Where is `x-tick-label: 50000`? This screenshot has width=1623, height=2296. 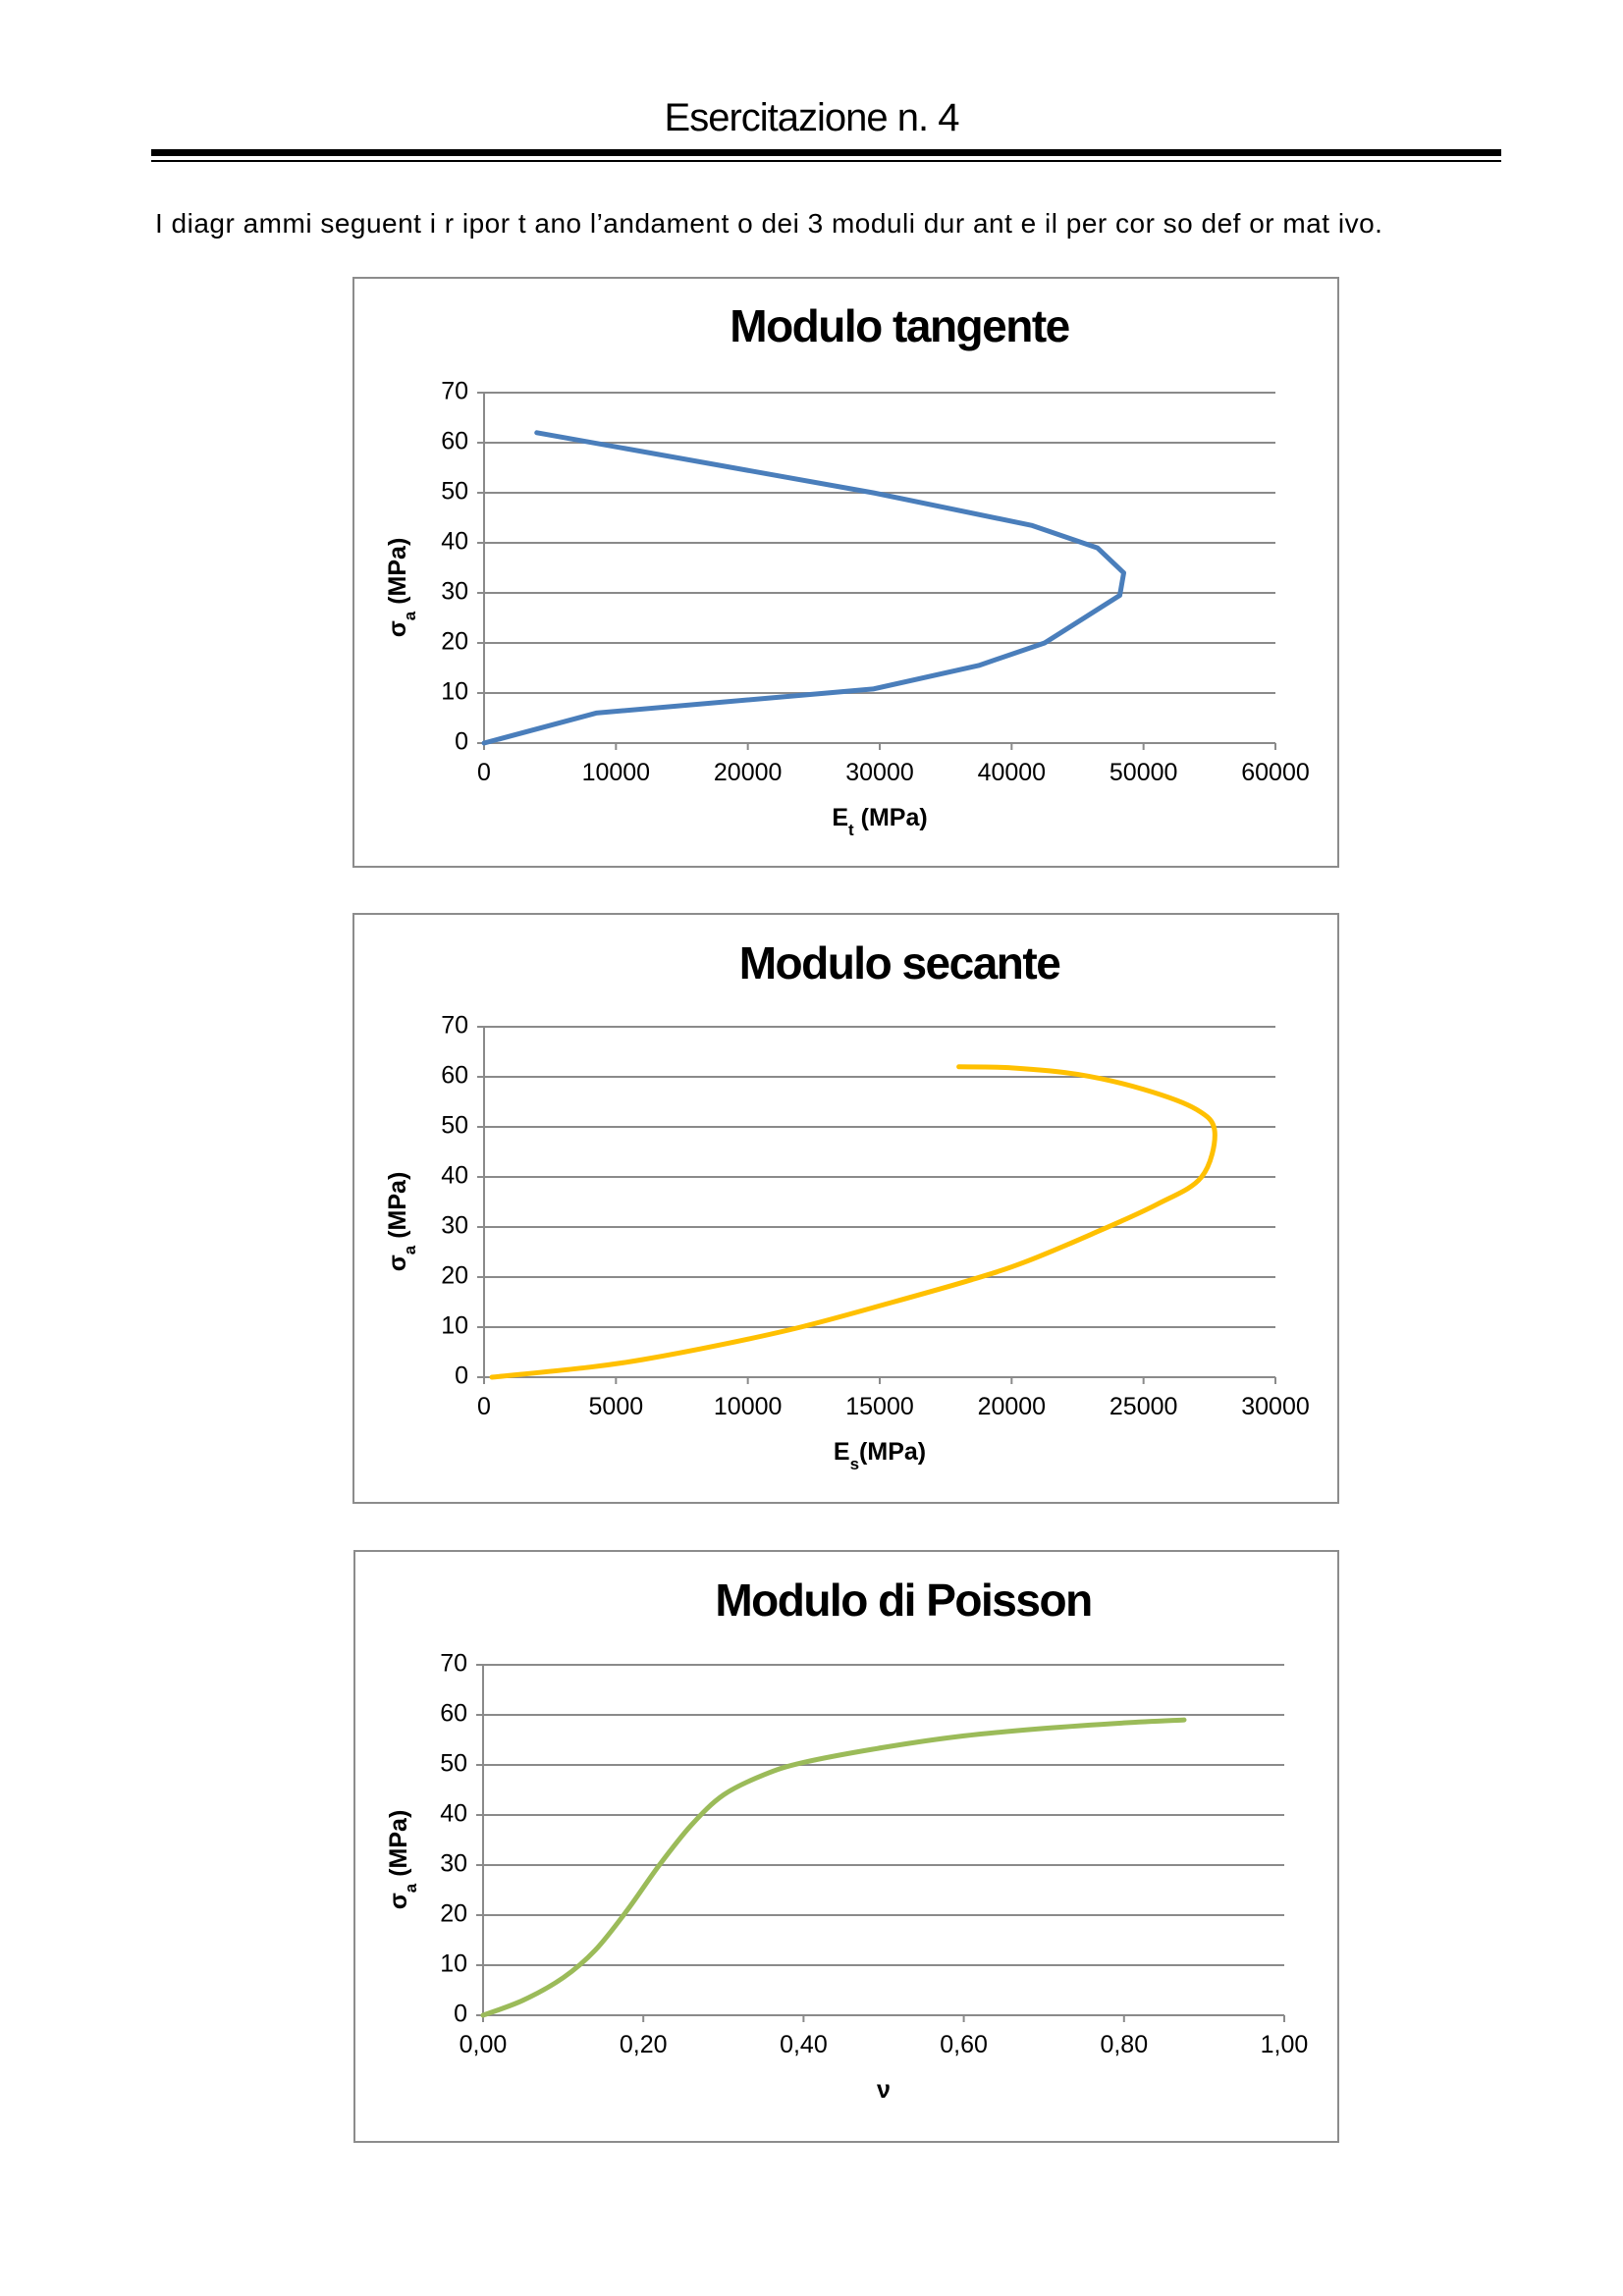 x-tick-label: 50000 is located at coordinates (1143, 772).